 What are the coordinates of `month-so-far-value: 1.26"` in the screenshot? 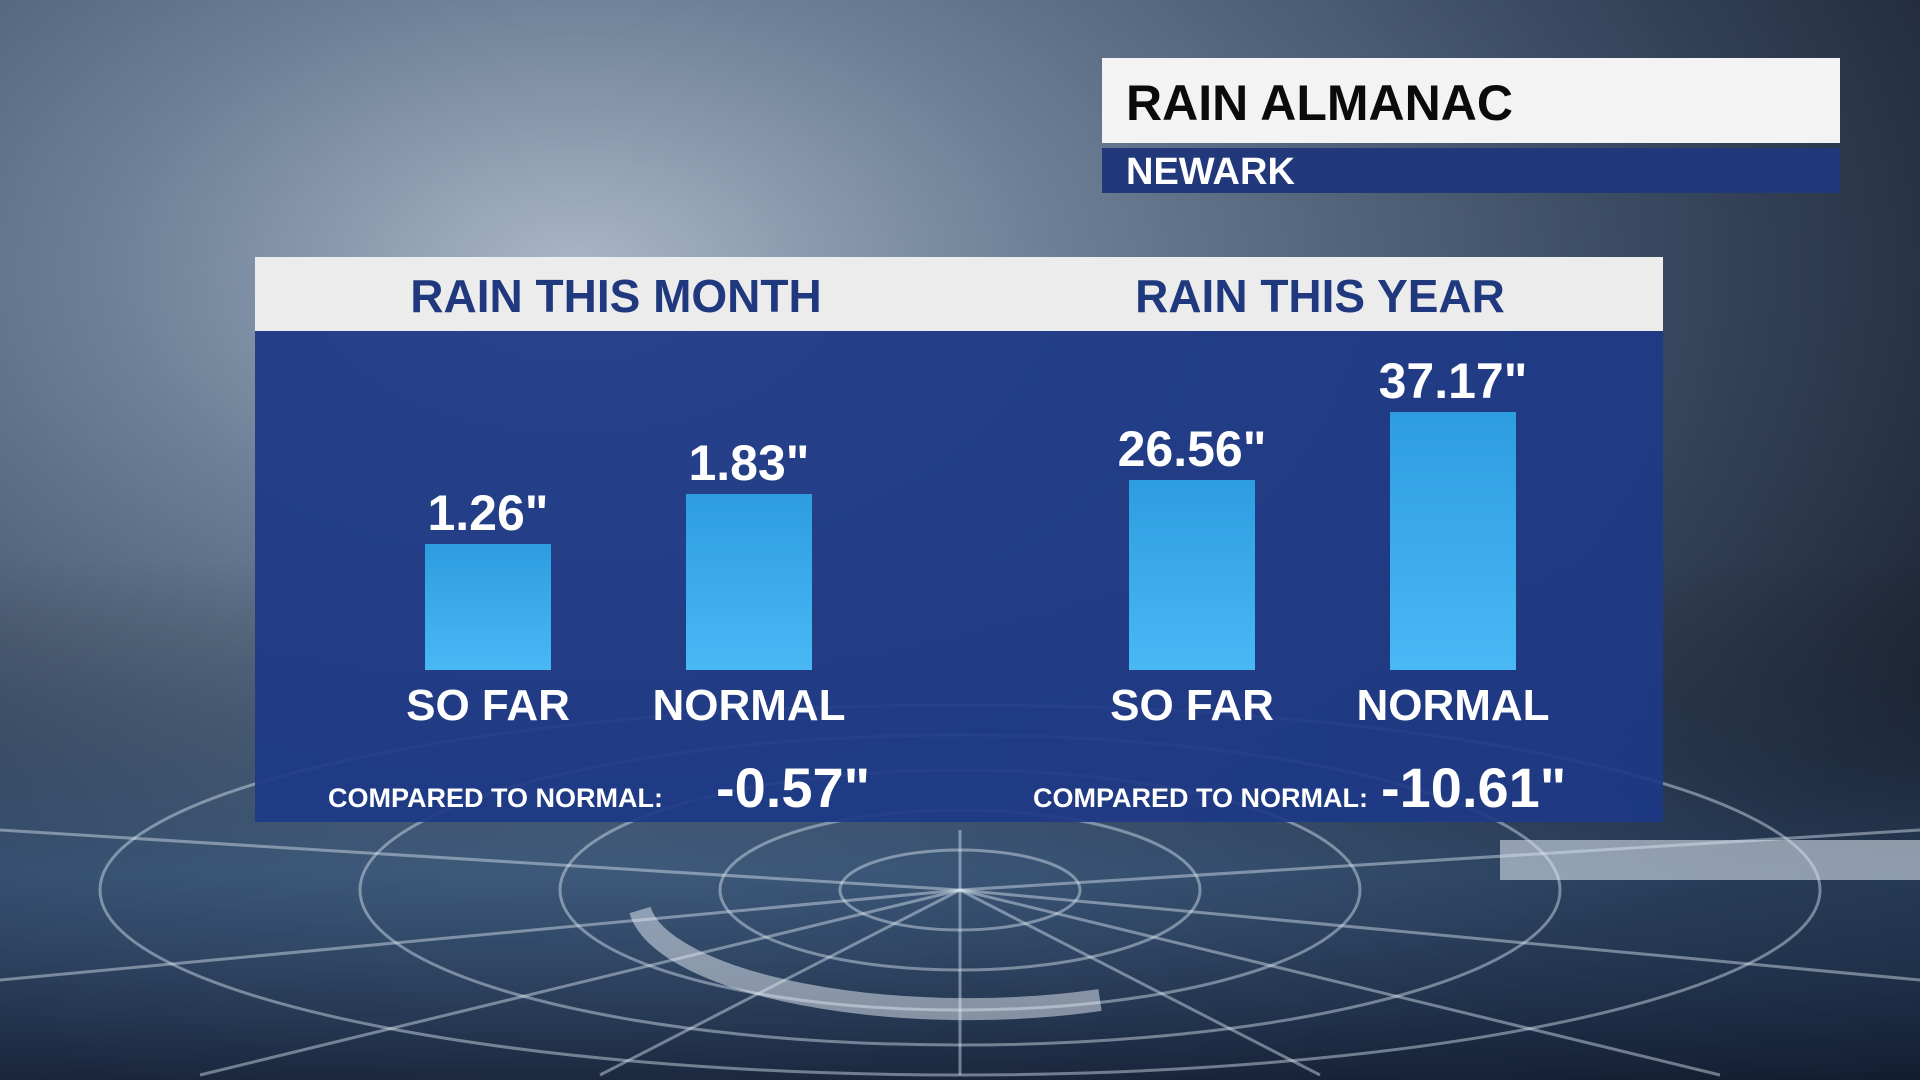 It's located at (488, 512).